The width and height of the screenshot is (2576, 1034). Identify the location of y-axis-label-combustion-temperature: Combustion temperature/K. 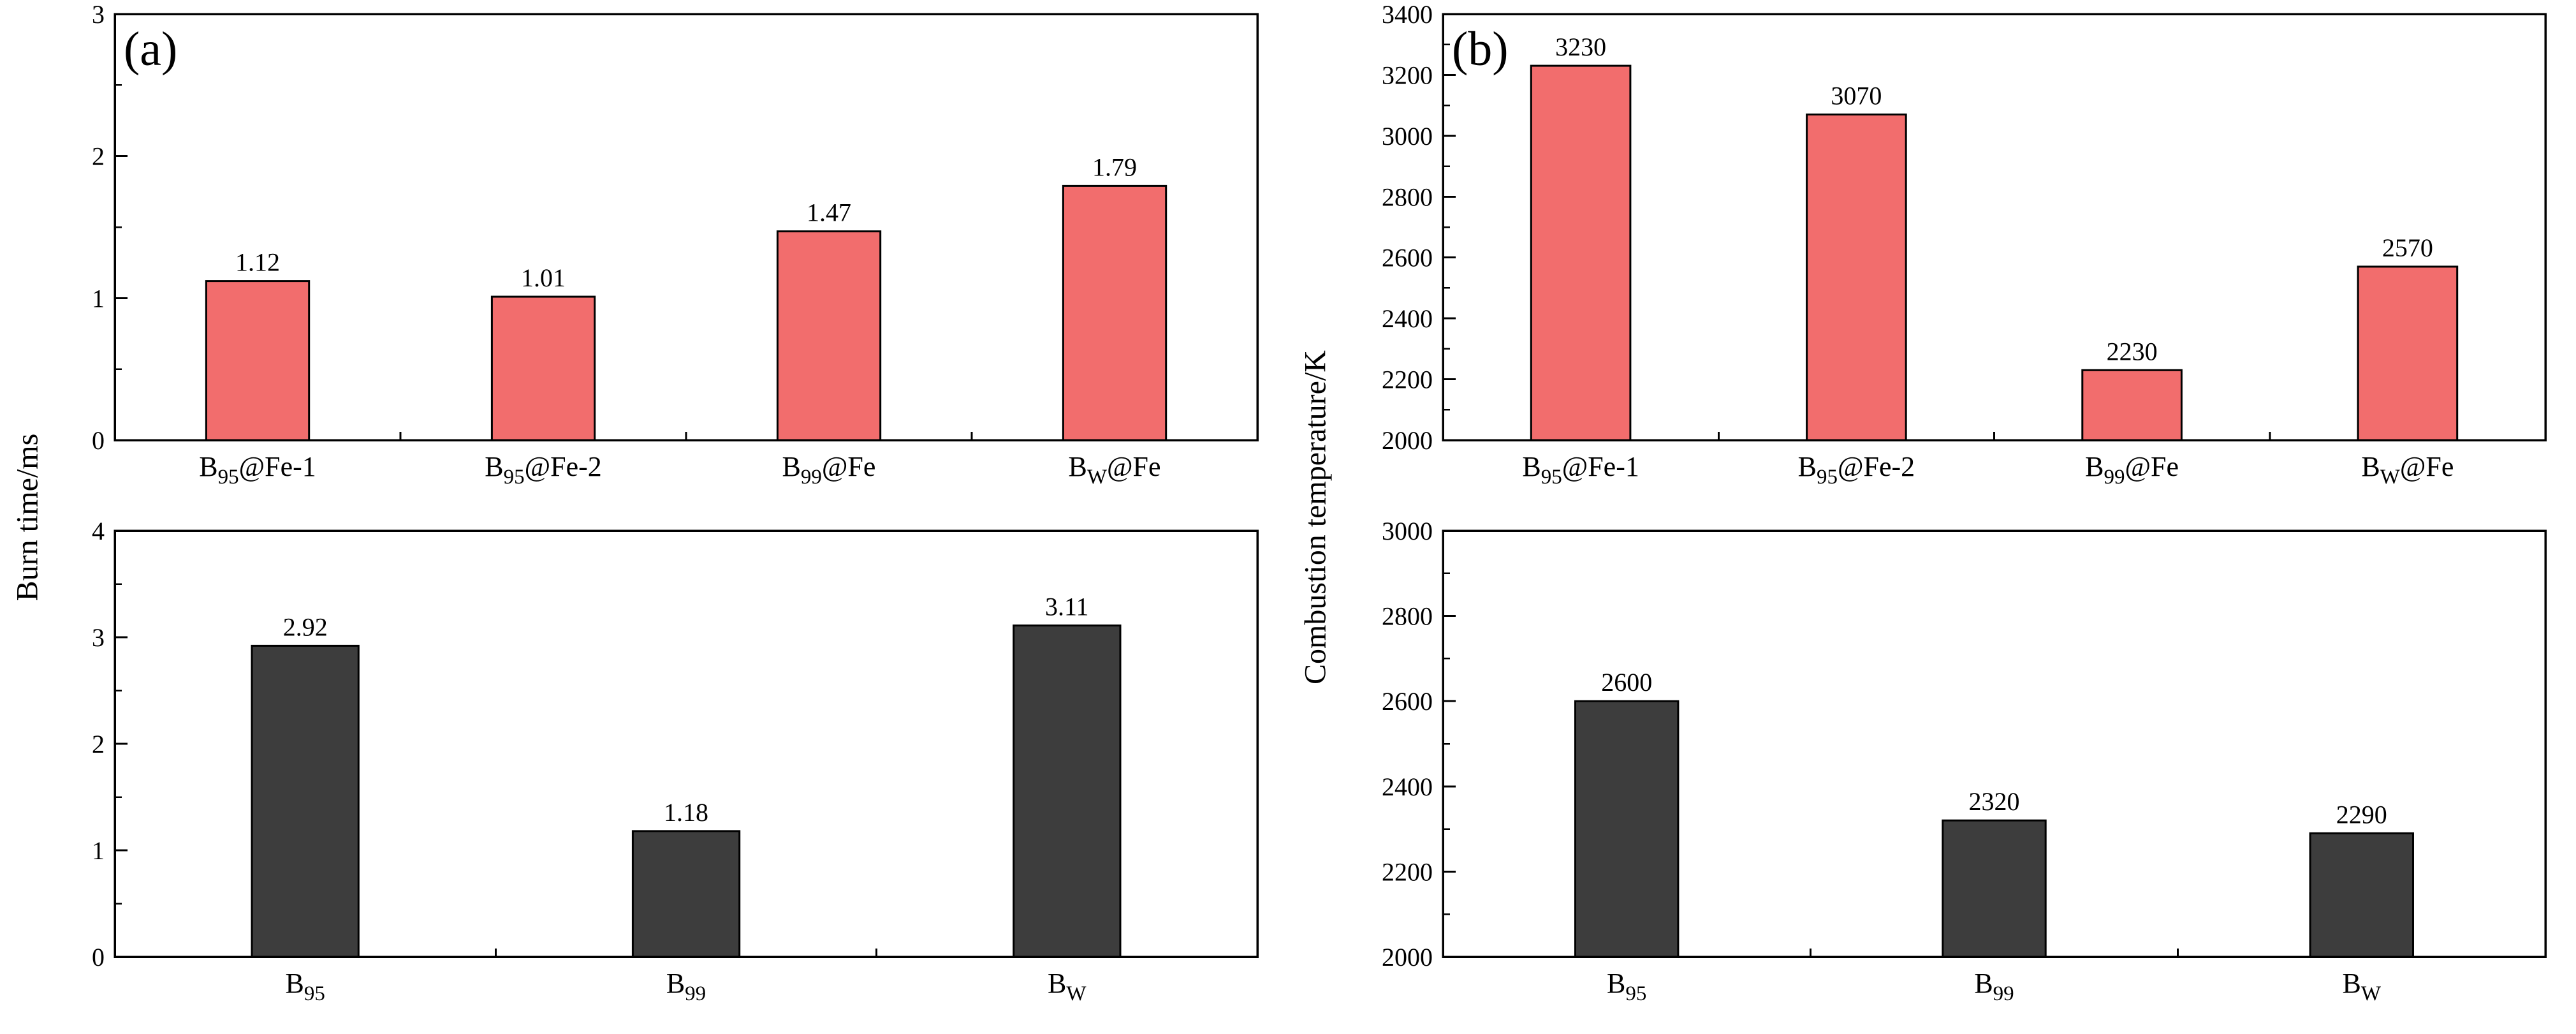
(1315, 517).